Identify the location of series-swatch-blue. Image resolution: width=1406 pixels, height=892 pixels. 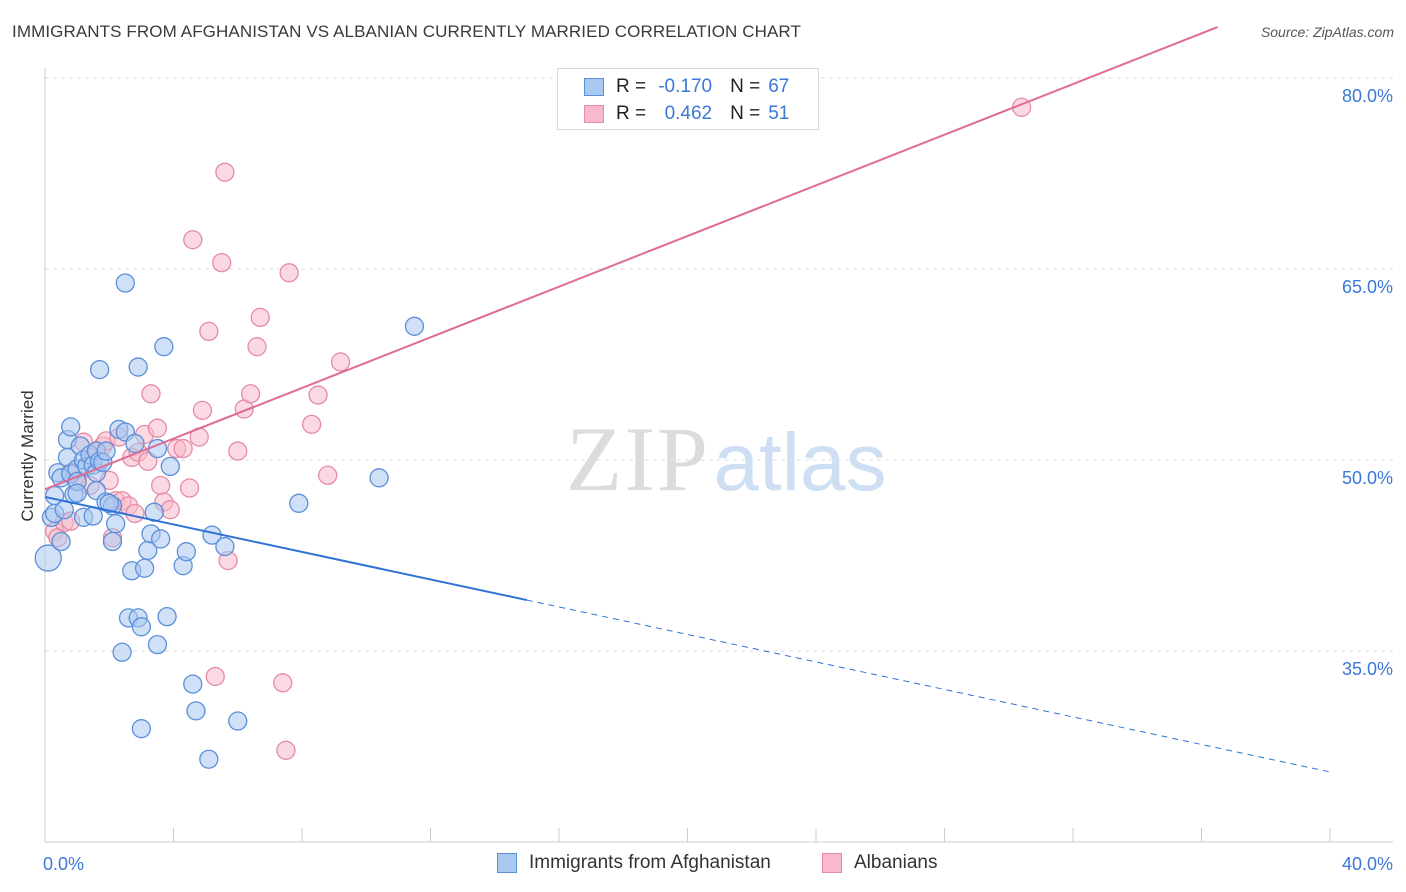
(507, 863).